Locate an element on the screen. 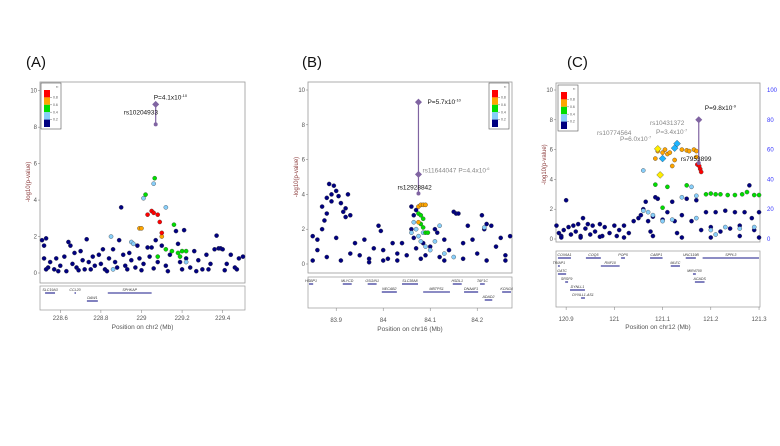  gene-label: HSDL1 is located at coordinates (457, 281).